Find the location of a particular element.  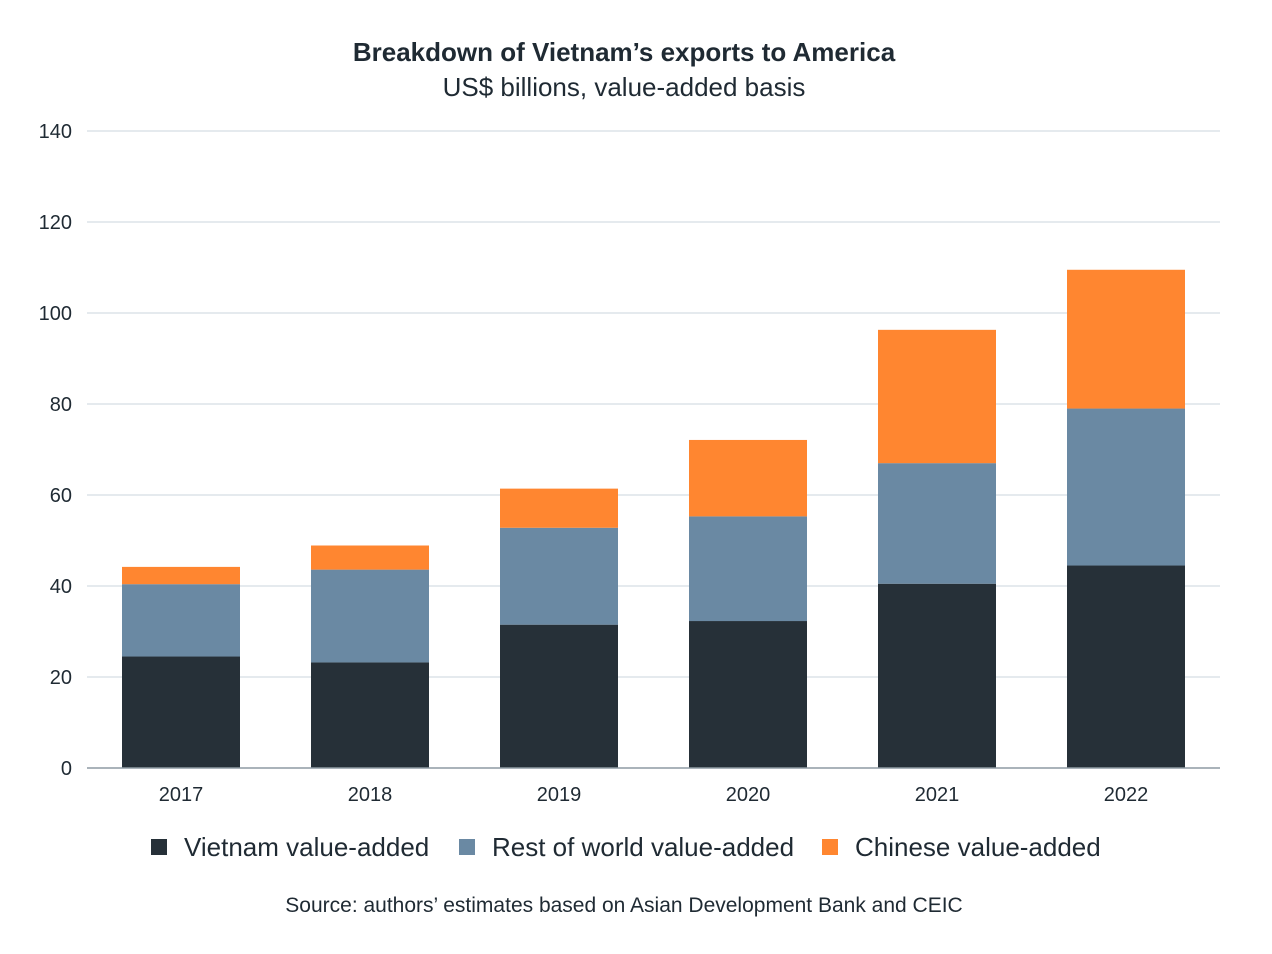

x-tick-label: 2019 is located at coordinates (559, 795).